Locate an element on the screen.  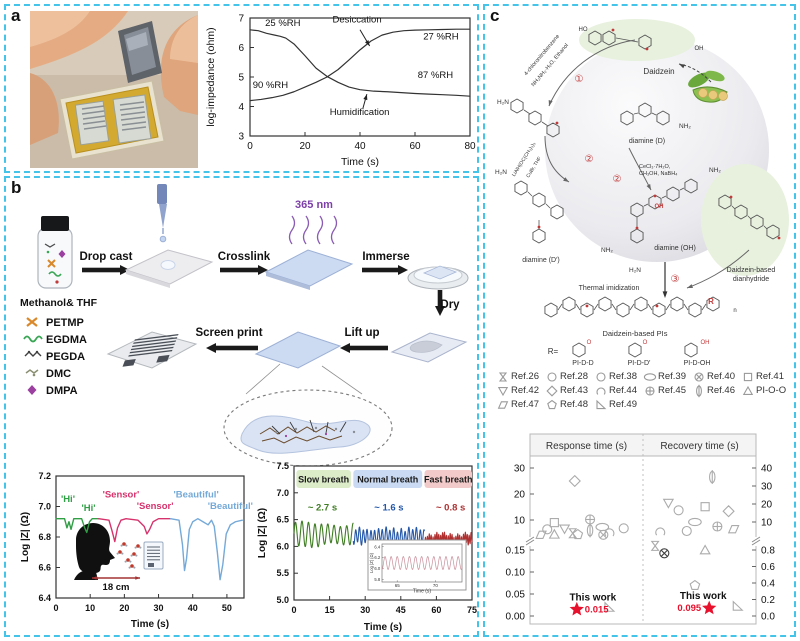
diamond-marker-icon is located at coordinates (552, 390).